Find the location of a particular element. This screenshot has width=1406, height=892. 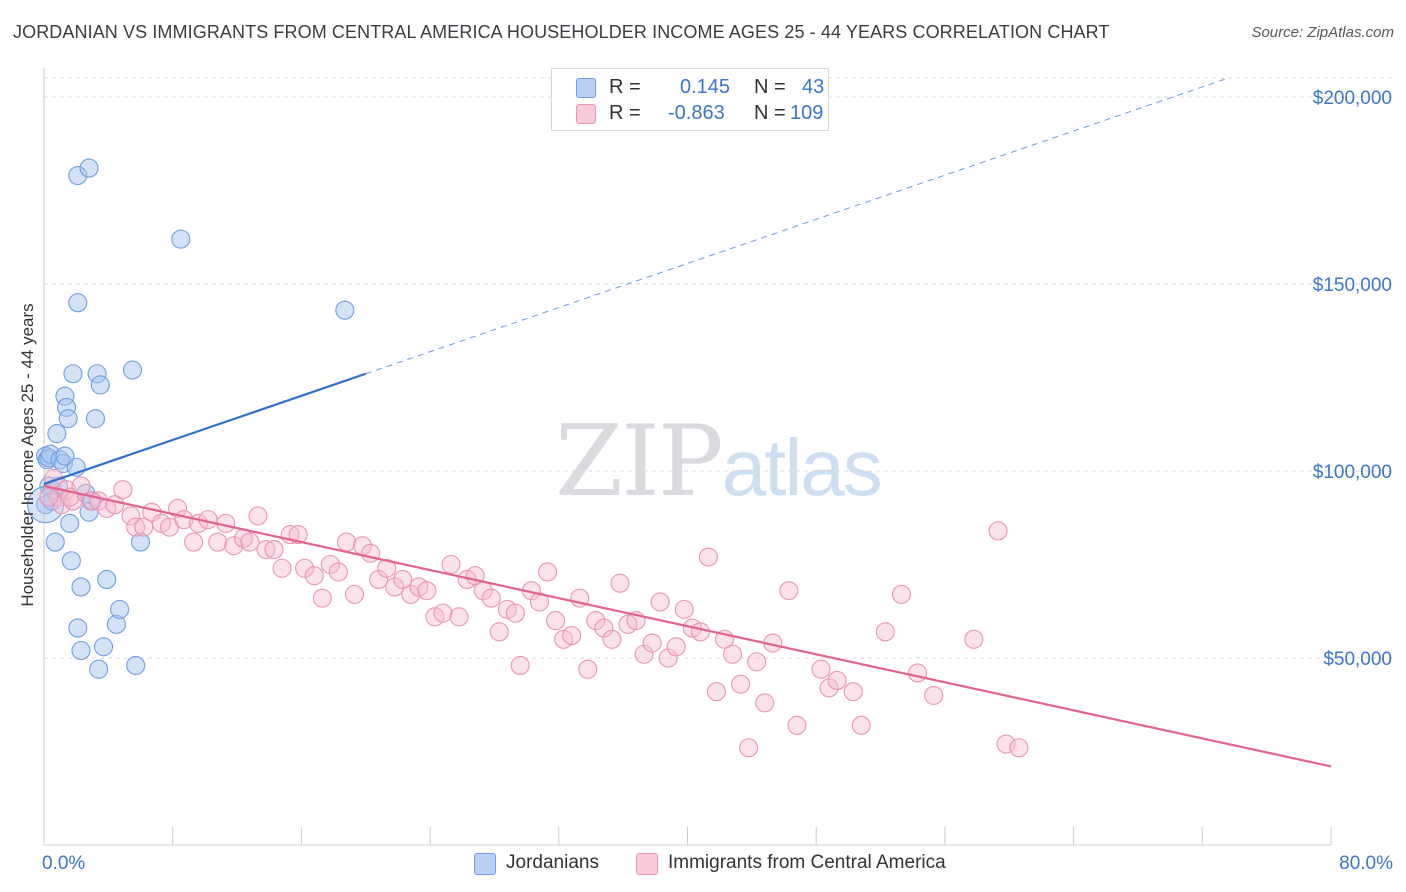

x-tick-label: 80.0% is located at coordinates (1366, 863).